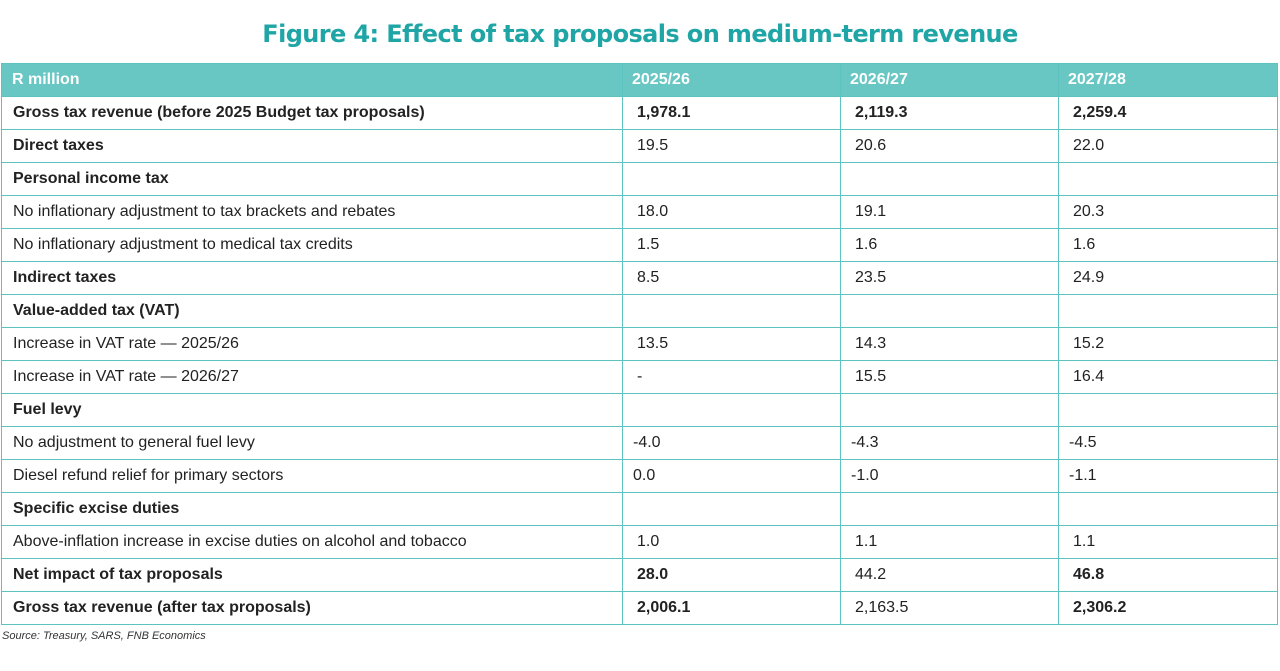 This screenshot has width=1280, height=671. What do you see at coordinates (1168, 575) in the screenshot?
I see `cell-2027-28: 46.8` at bounding box center [1168, 575].